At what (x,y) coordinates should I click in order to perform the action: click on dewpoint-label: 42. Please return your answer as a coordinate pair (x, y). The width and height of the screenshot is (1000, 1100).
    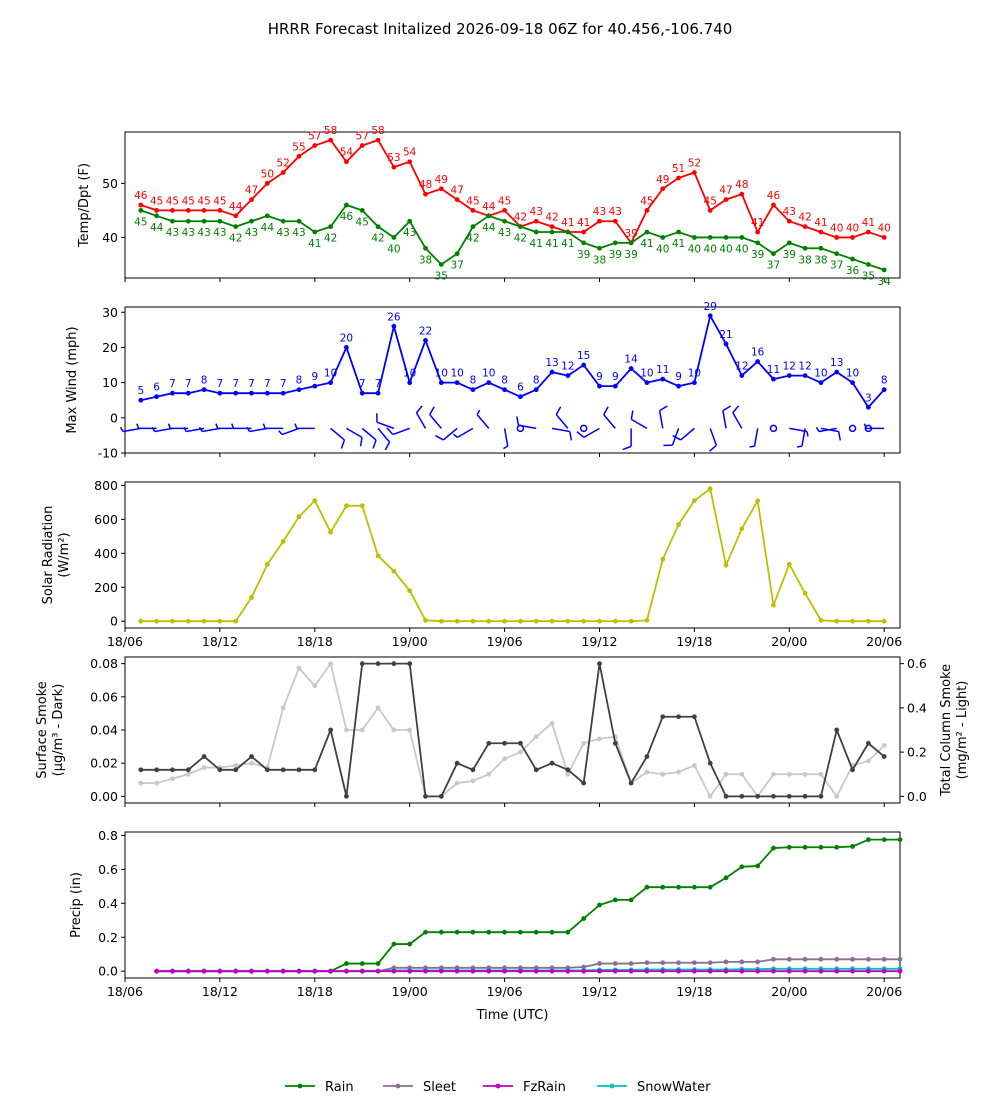
    Looking at the image, I should click on (377, 239).